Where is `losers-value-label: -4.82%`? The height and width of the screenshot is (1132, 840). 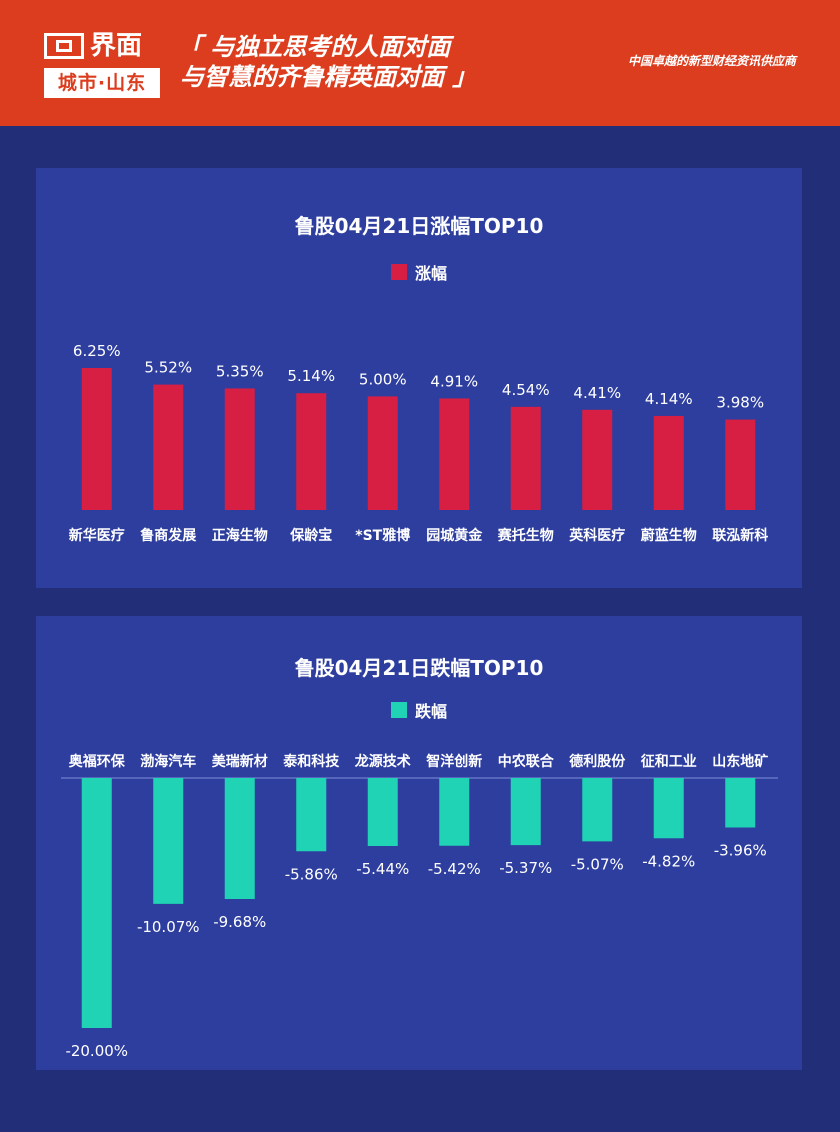 losers-value-label: -4.82% is located at coordinates (668, 861).